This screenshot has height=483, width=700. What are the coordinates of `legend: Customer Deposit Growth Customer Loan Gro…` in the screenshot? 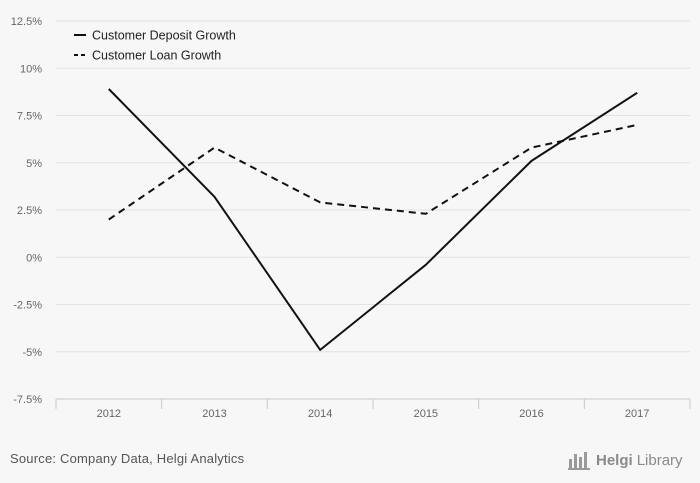 It's located at (155, 46).